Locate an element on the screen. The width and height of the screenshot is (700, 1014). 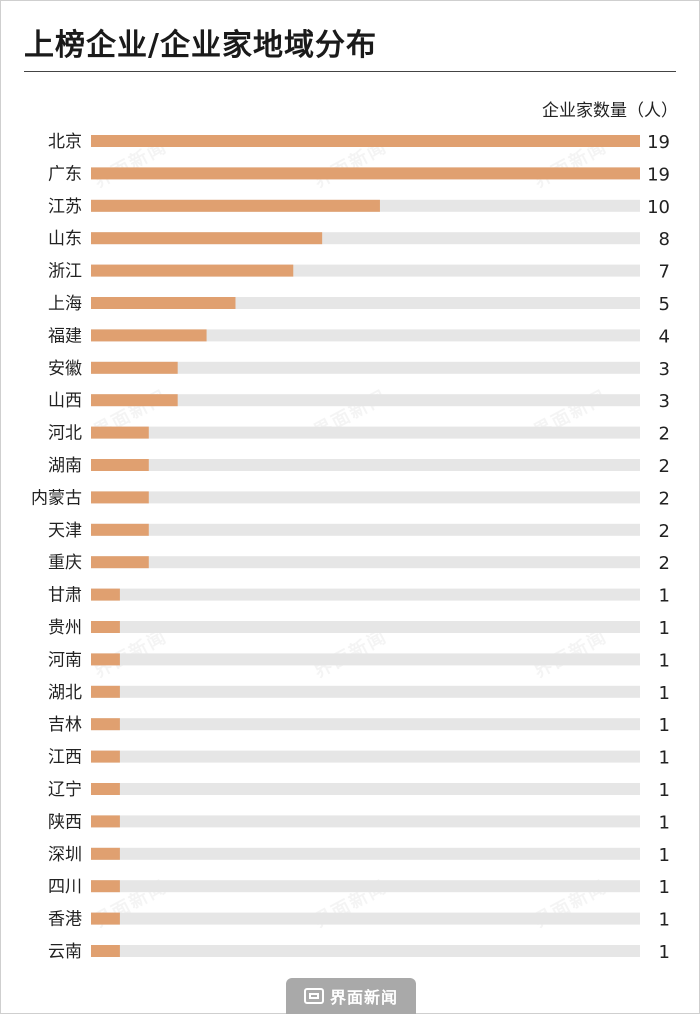
category-label: 河北 is located at coordinates (65, 434).